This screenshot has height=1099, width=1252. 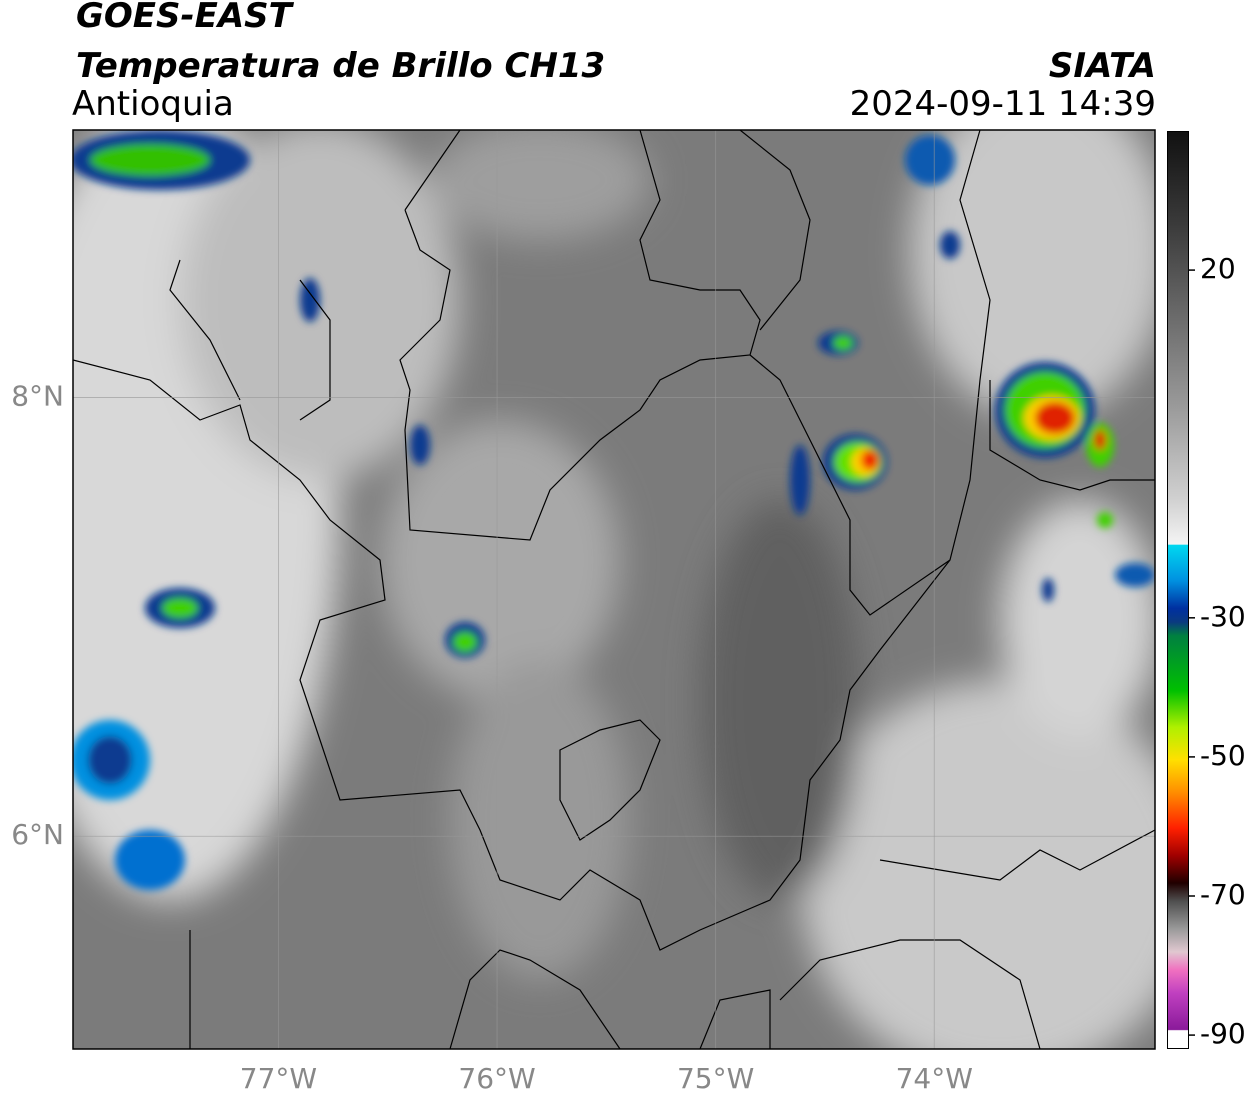 I want to click on colorbar, so click(x=1178, y=590).